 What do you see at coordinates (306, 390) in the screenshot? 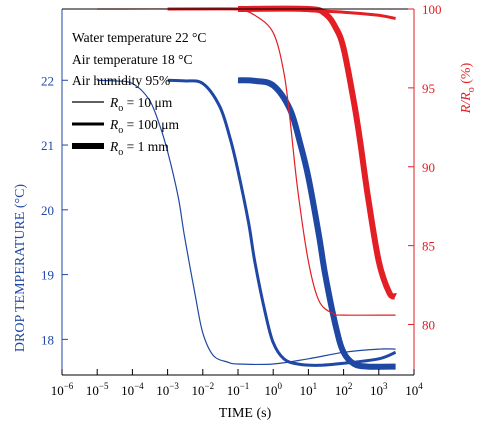
I see `x-tick-label-base-7: 10` at bounding box center [306, 390].